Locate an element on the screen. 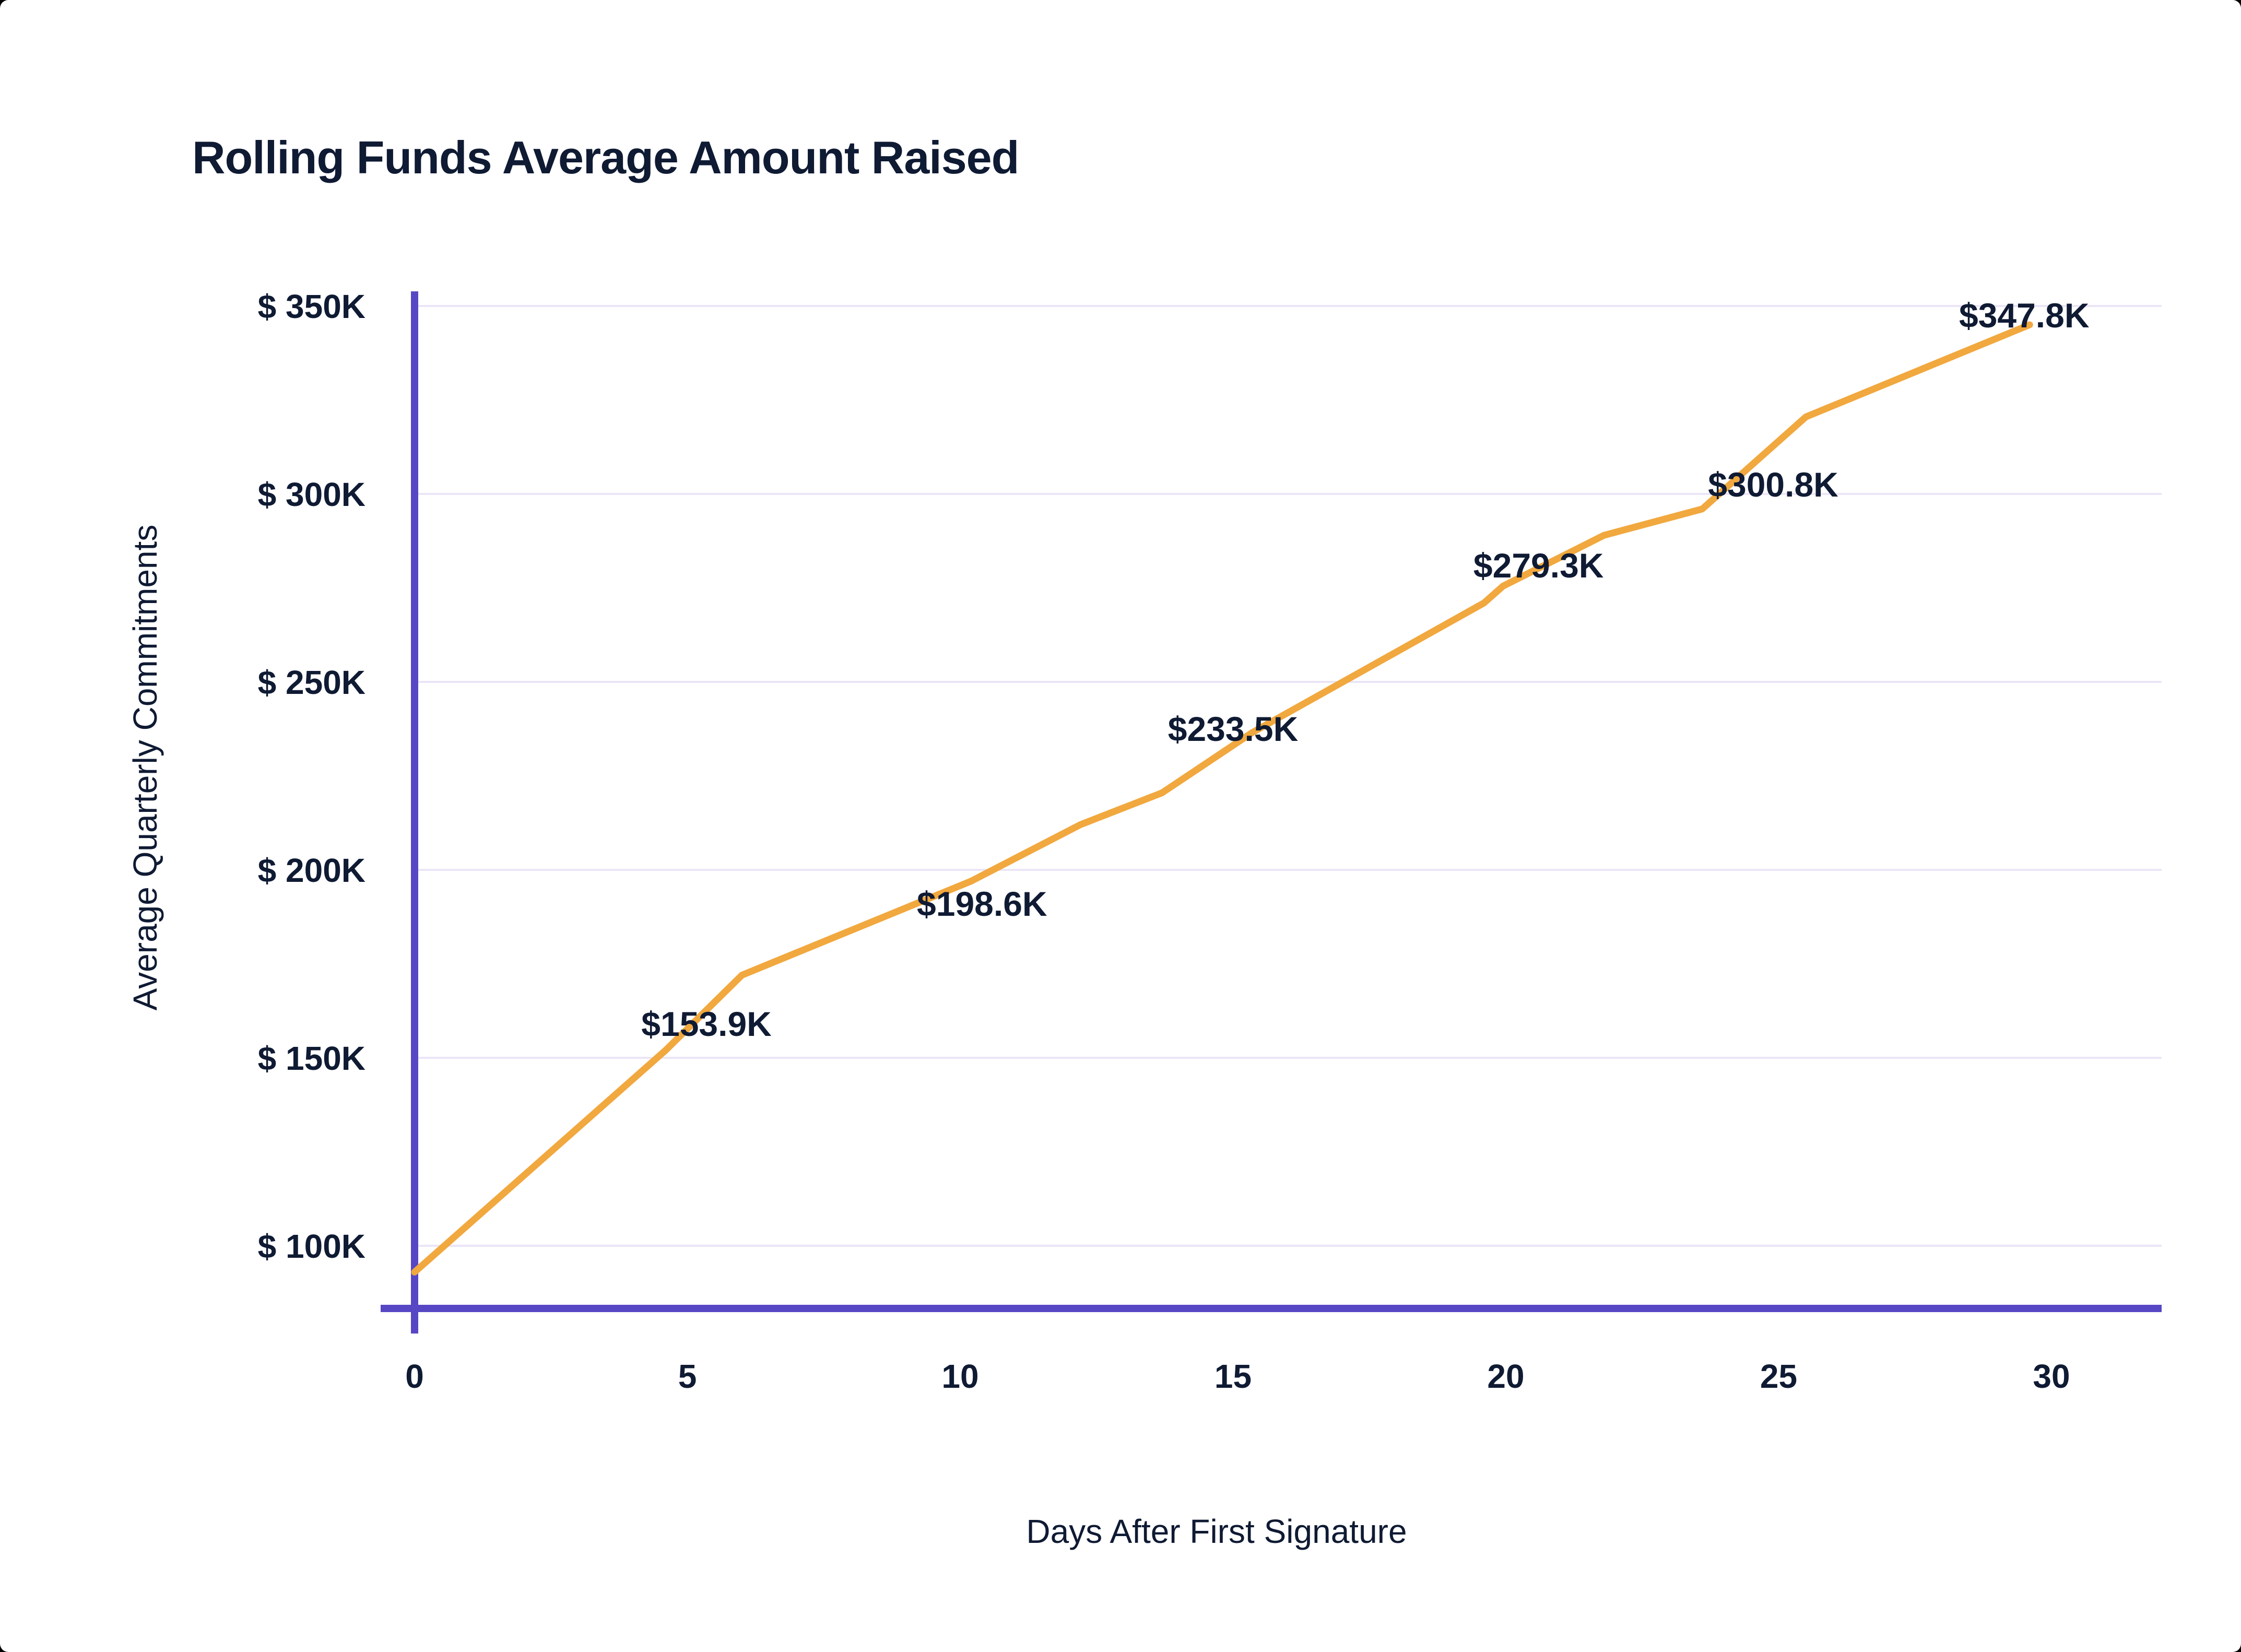 The image size is (2241, 1652). data-label: $153.9K is located at coordinates (707, 1024).